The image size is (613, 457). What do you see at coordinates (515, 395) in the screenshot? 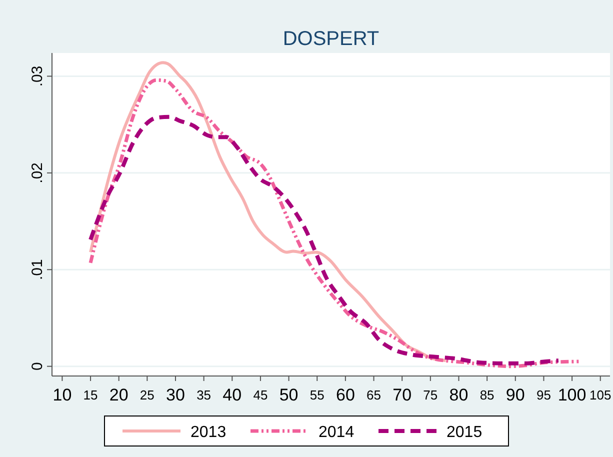
I see `x-tick-label: 90` at bounding box center [515, 395].